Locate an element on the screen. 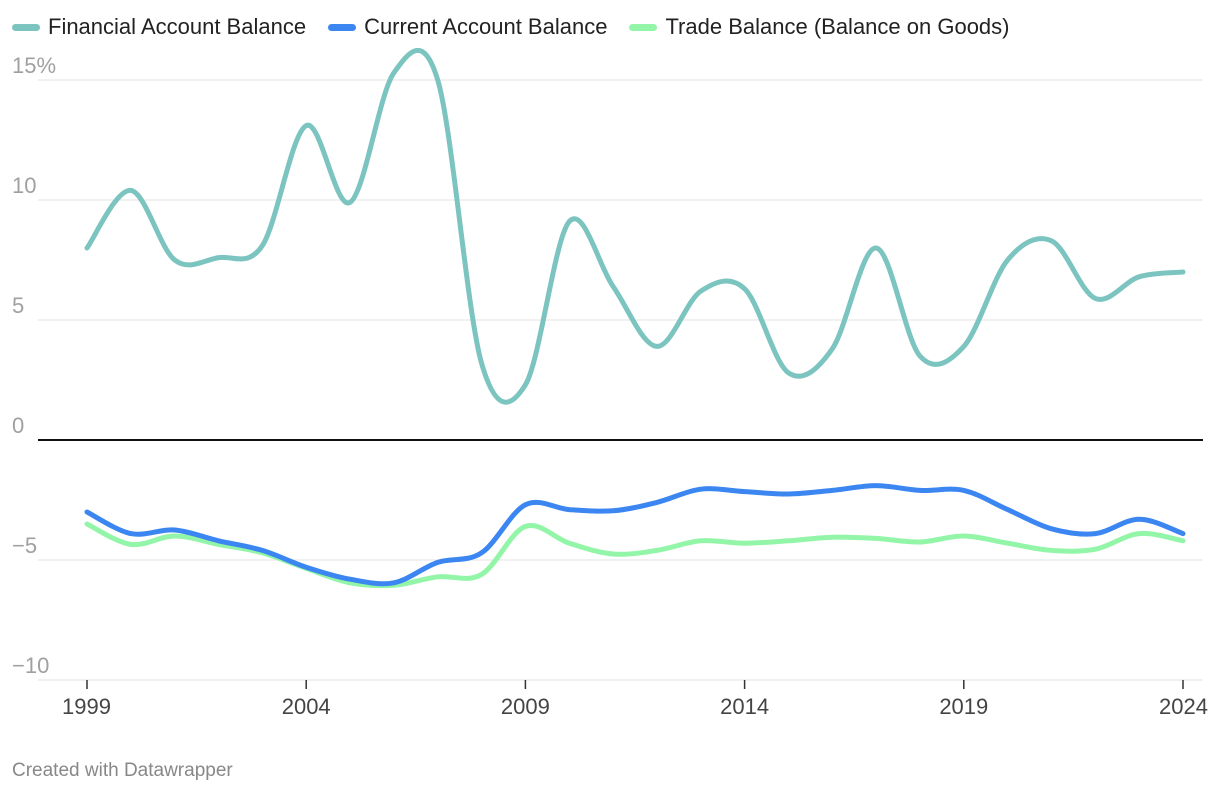 This screenshot has height=796, width=1220. x-tick-label: 2014 is located at coordinates (744, 706).